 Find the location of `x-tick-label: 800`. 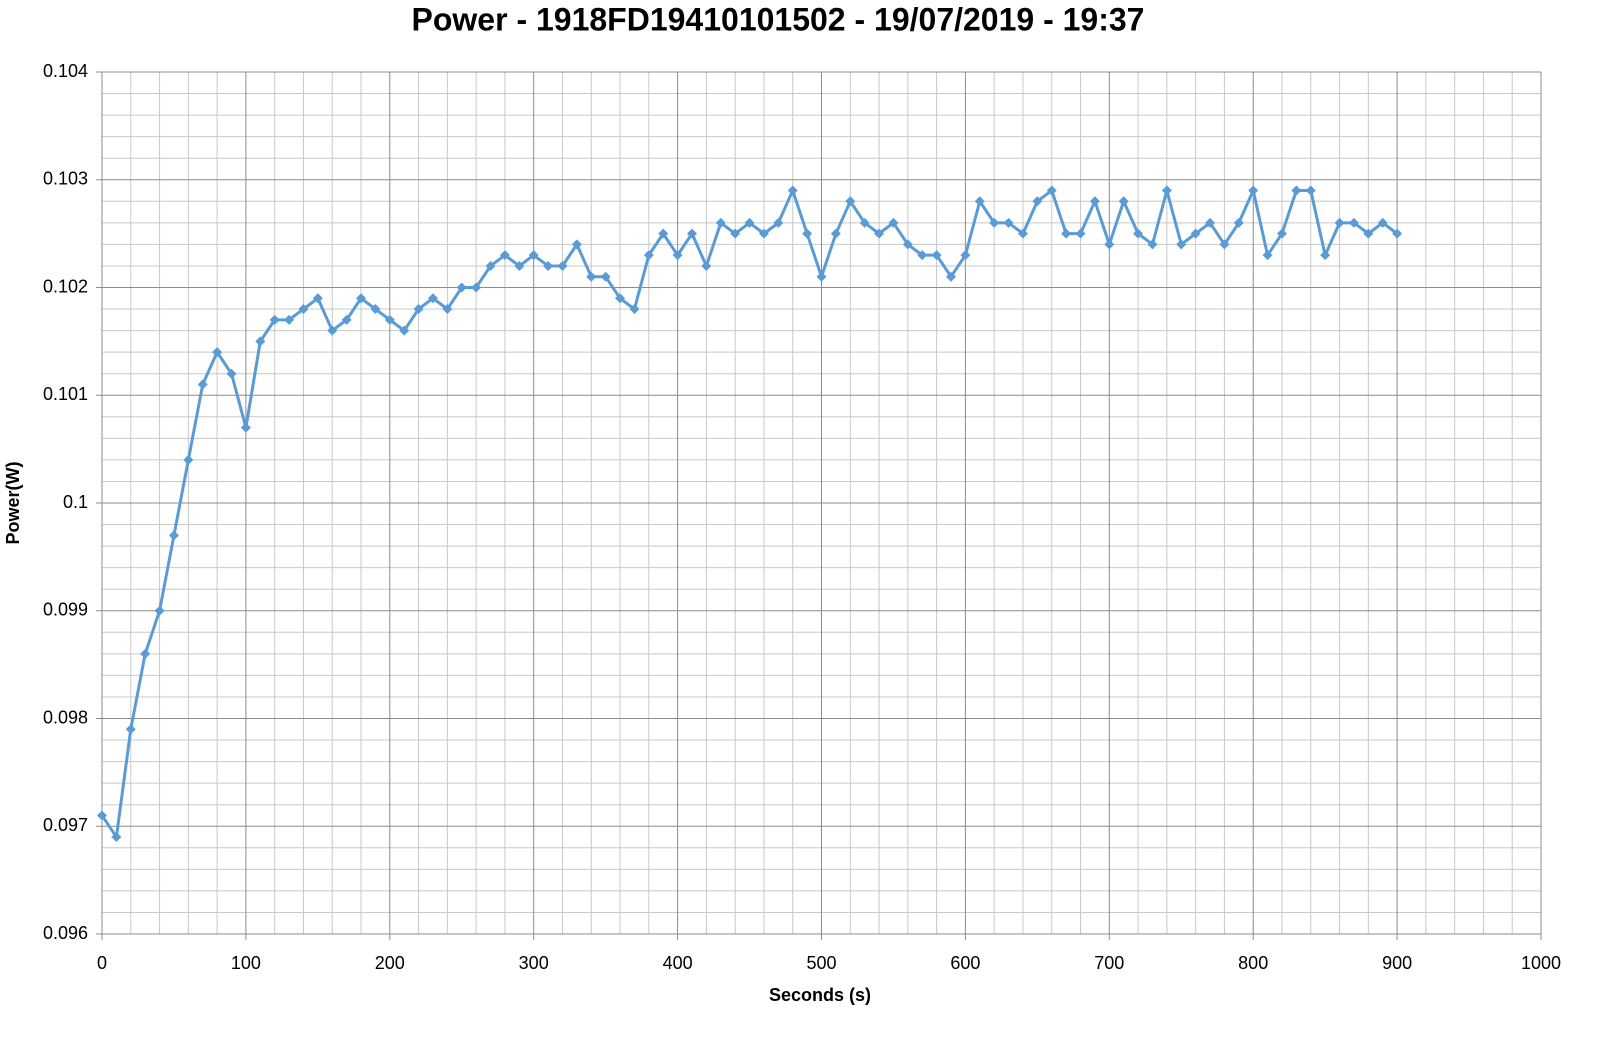

x-tick-label: 800 is located at coordinates (1253, 963).